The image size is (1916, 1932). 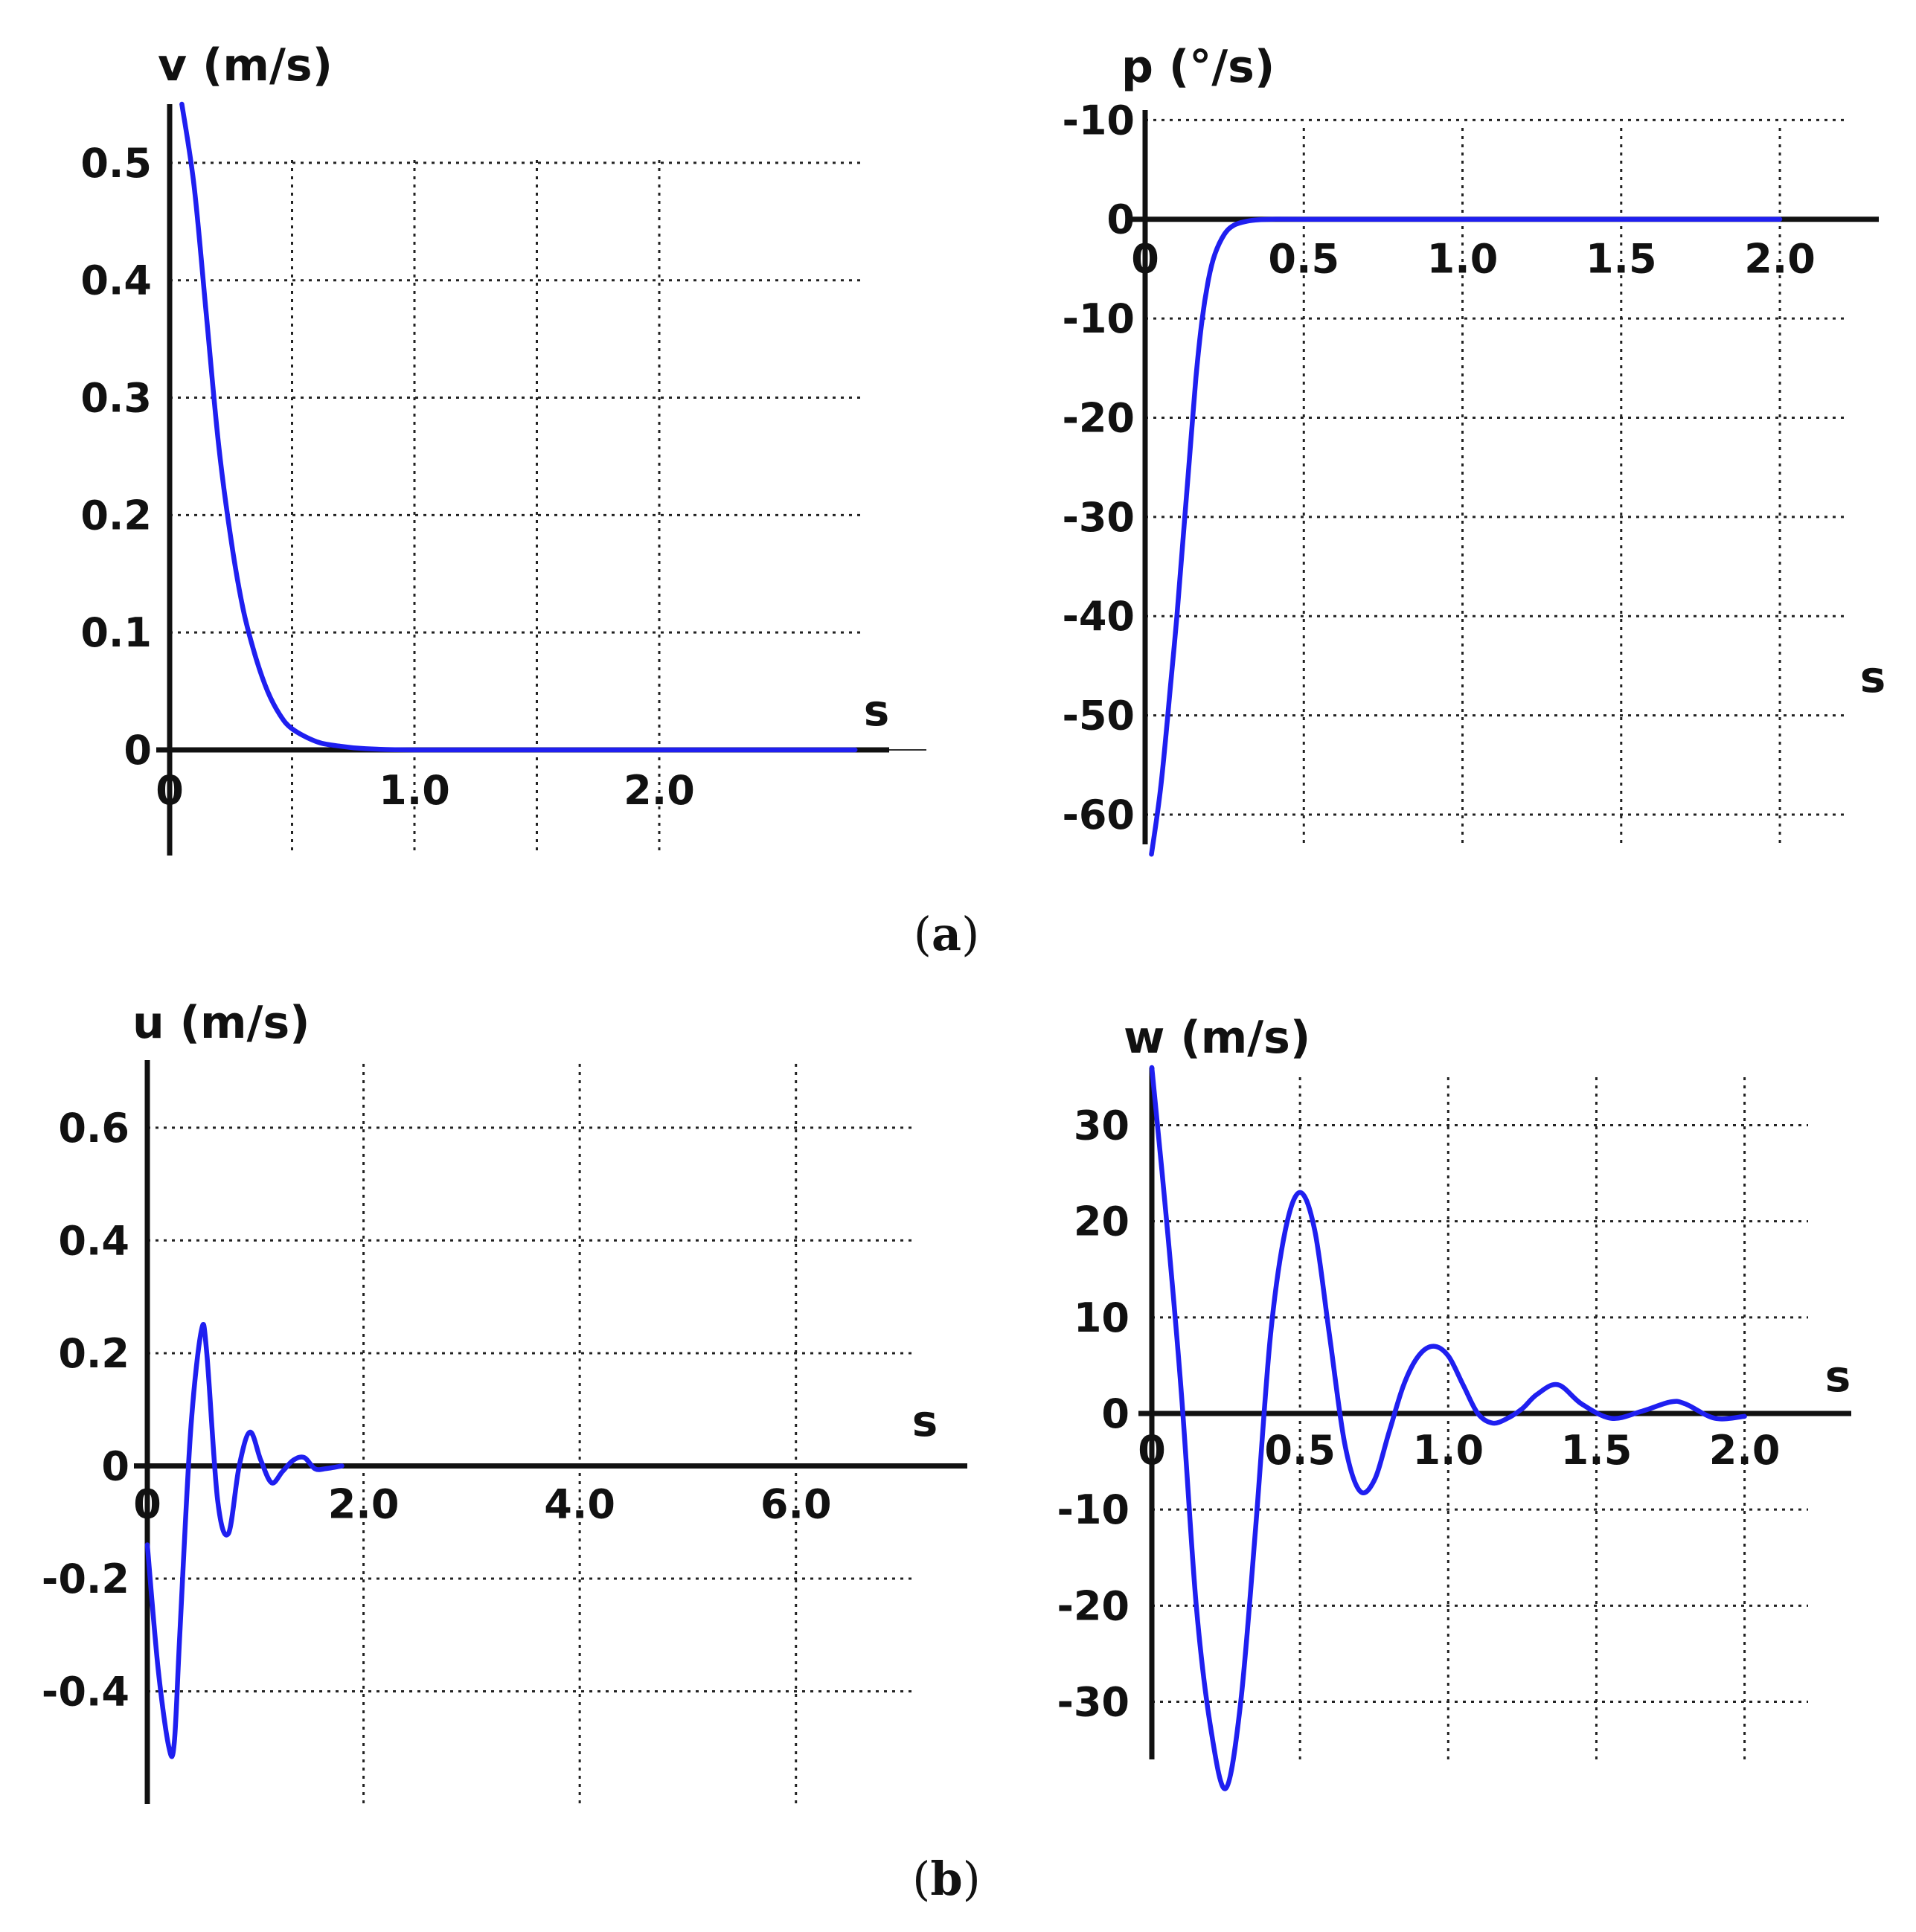 I want to click on x-tick-label: 4.0, so click(x=579, y=1503).